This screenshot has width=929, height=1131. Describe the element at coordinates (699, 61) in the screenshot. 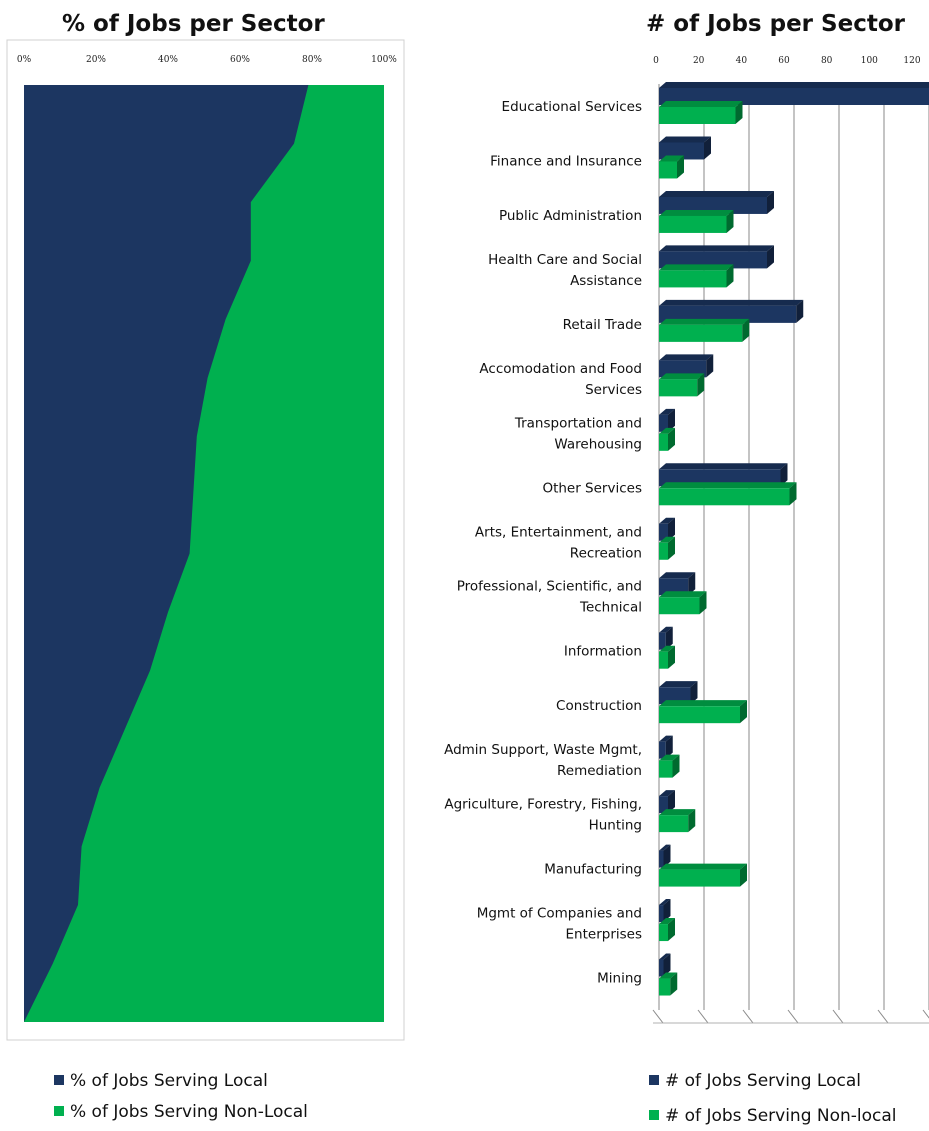

I see `right-x-tick-label: 20` at that location.